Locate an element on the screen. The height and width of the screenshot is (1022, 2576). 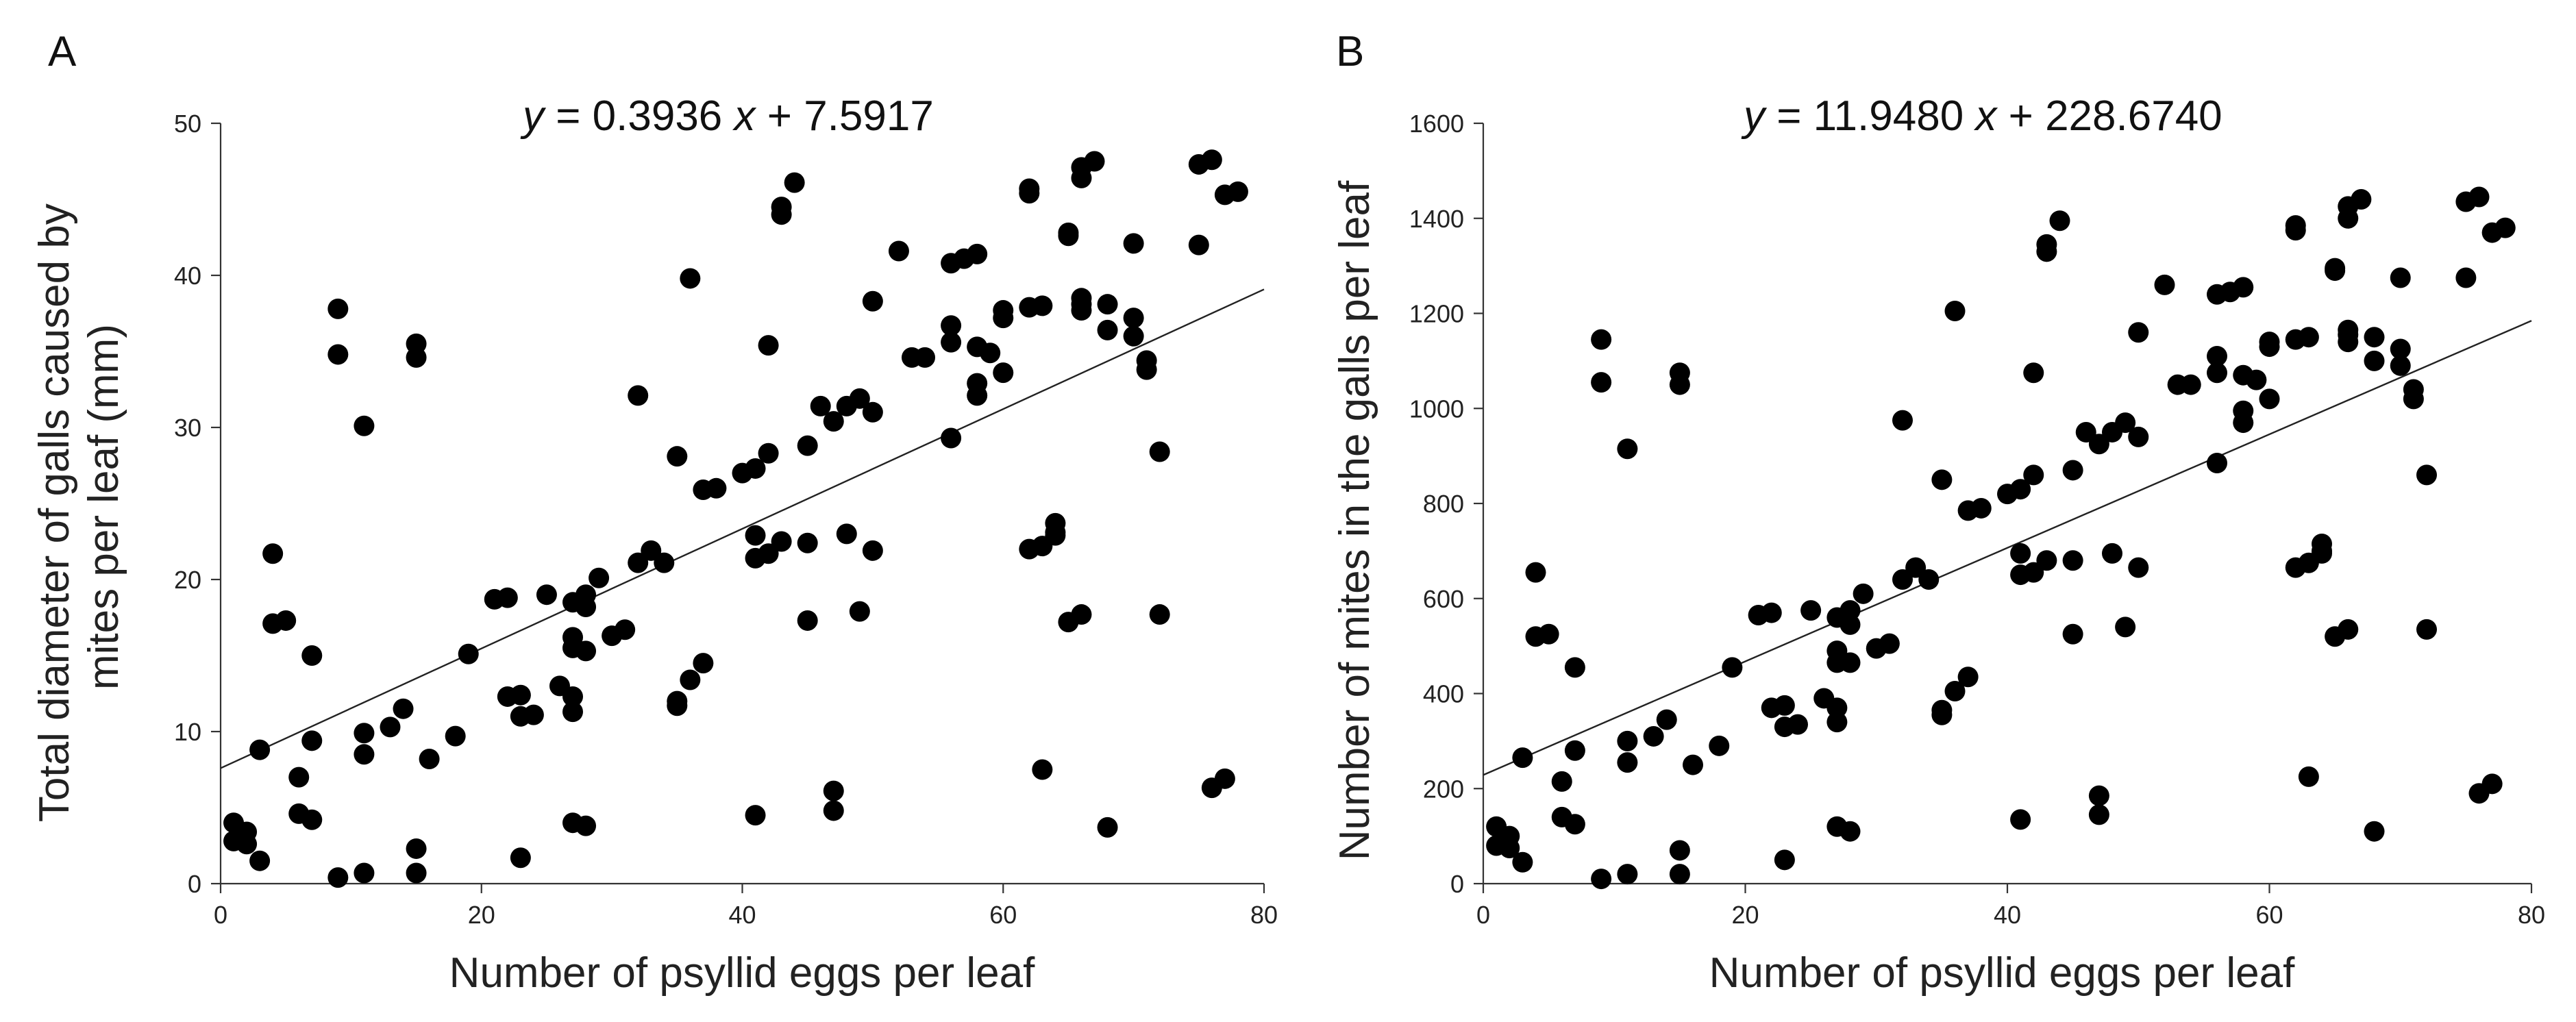
panel-a-equation-y: y is located at coordinates (533, 116).